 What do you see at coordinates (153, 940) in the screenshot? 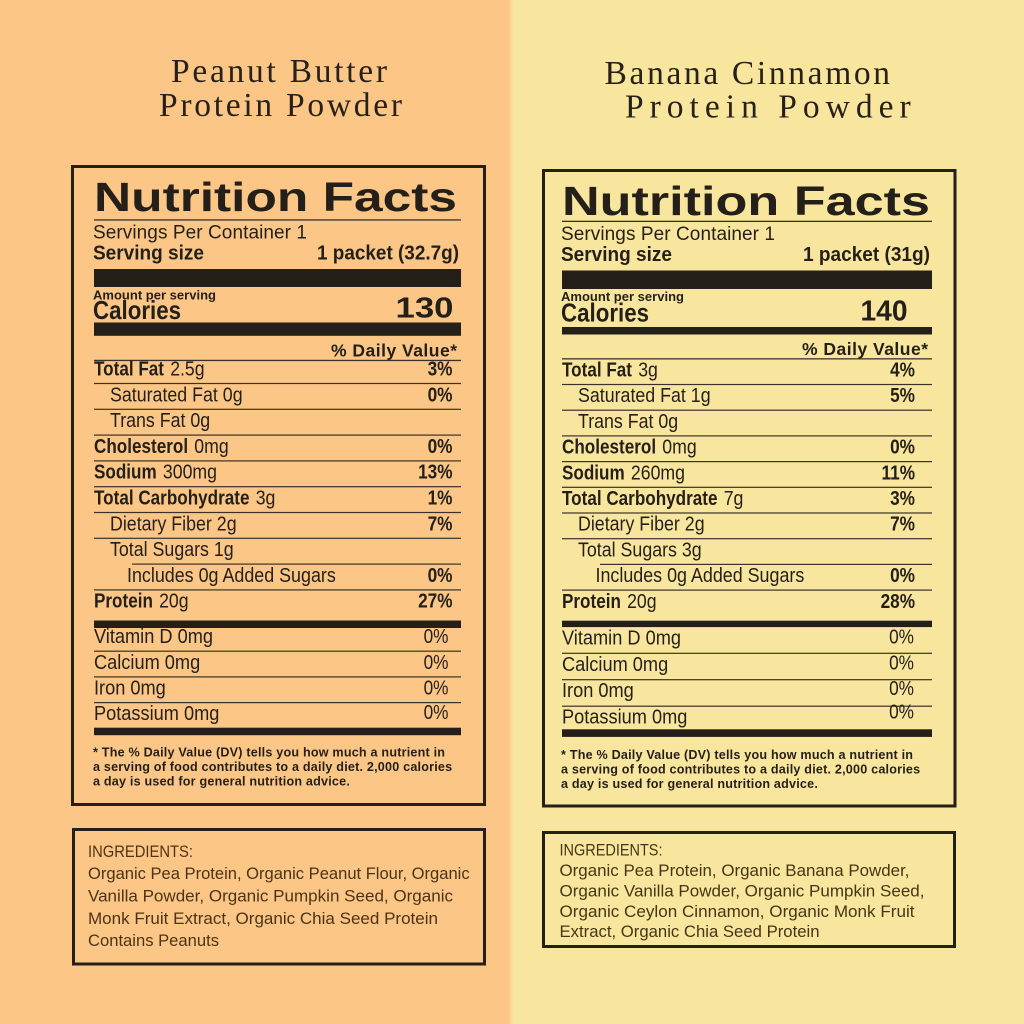
I see `svg-text: Contains Peanuts` at bounding box center [153, 940].